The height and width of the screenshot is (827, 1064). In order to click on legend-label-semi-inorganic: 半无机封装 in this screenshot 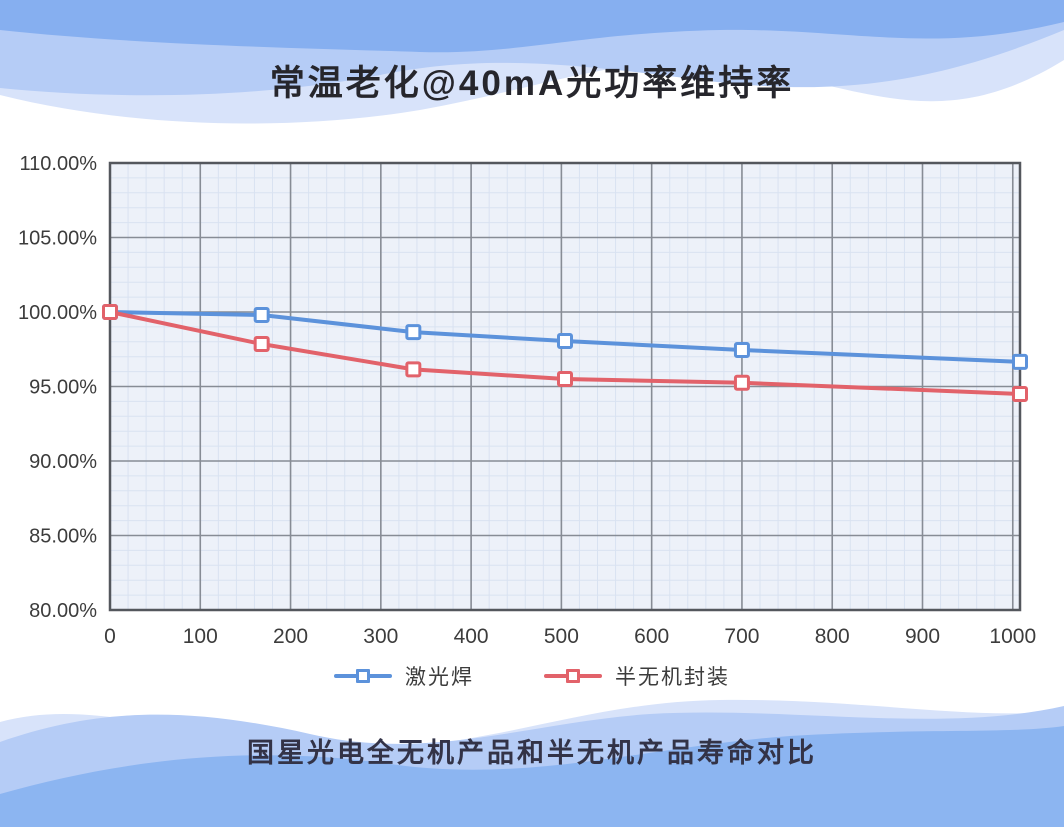, I will do `click(672, 677)`.